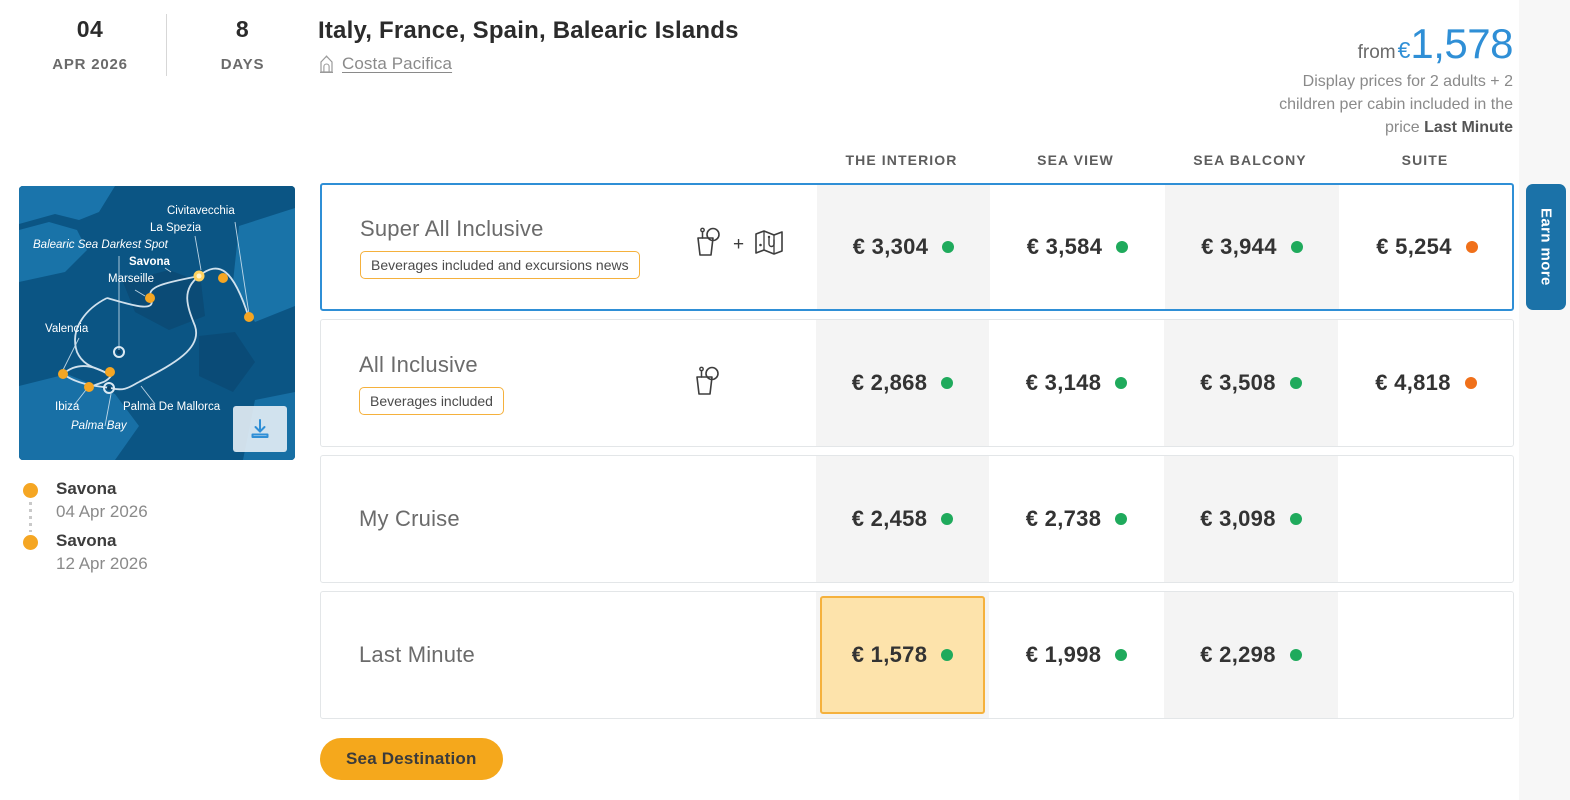  I want to click on fare-name: My Cruise, so click(409, 518).